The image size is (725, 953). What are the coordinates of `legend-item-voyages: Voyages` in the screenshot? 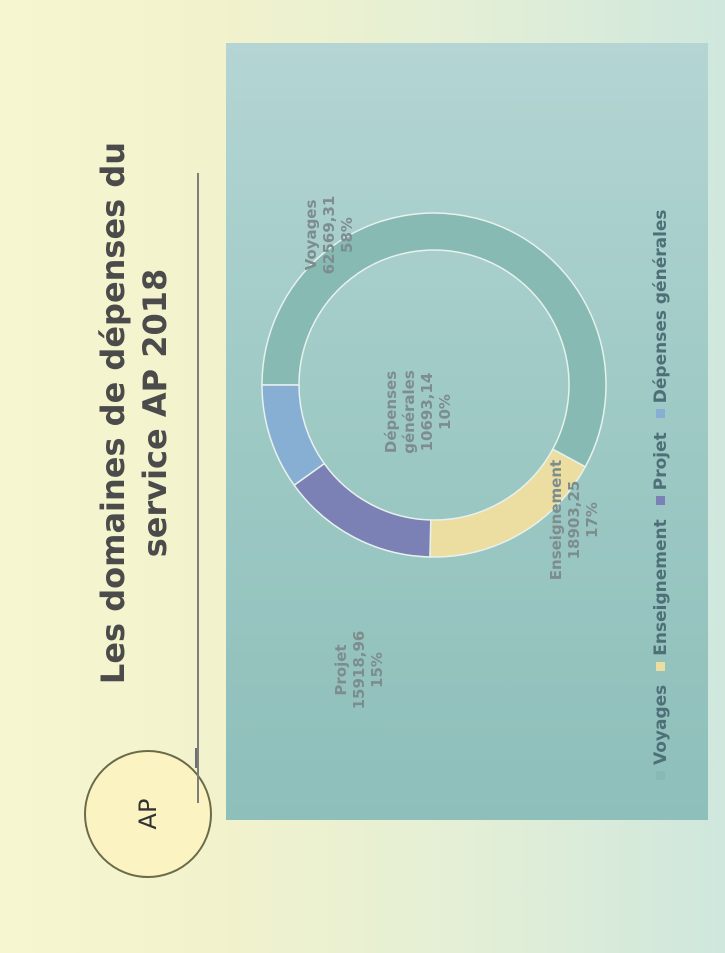 It's located at (661, 732).